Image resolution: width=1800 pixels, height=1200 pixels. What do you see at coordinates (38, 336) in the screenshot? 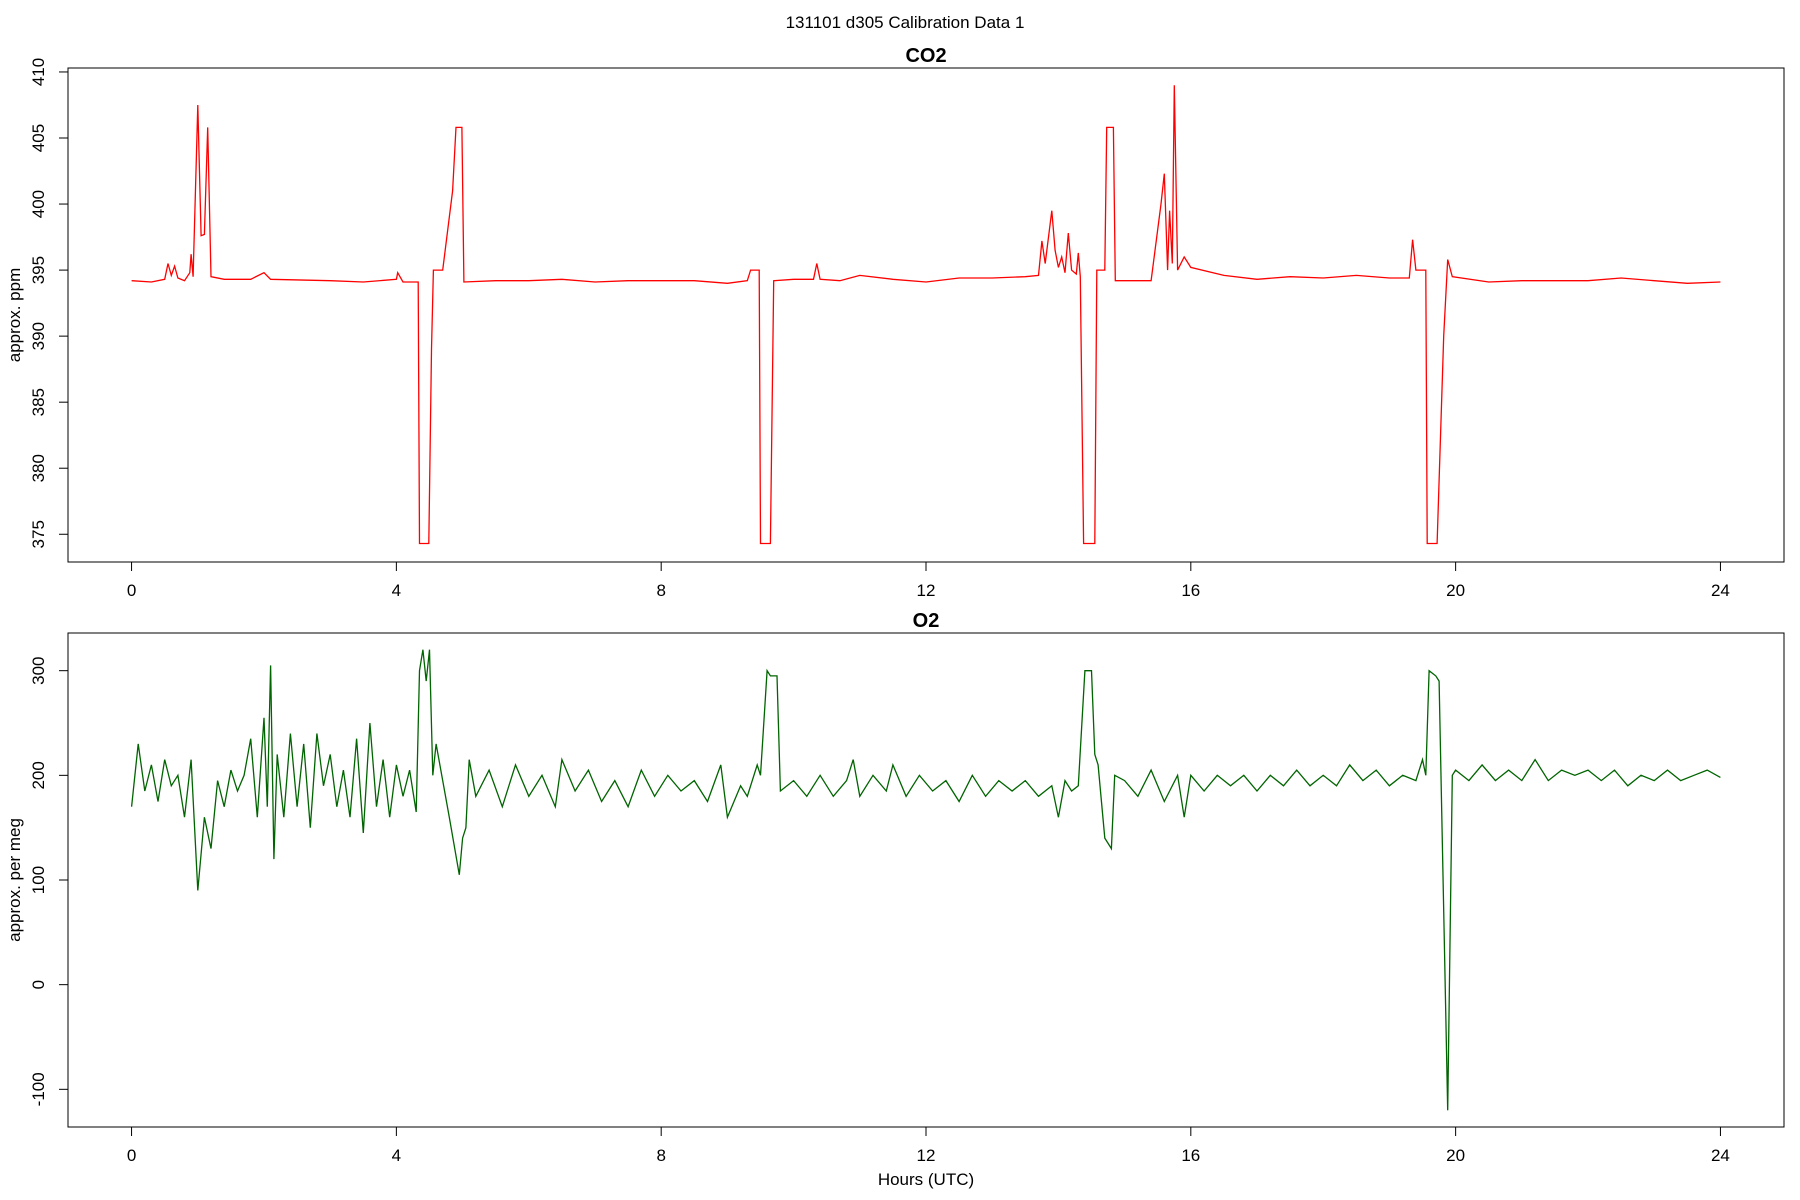
I see `y-tick-label: 390` at bounding box center [38, 336].